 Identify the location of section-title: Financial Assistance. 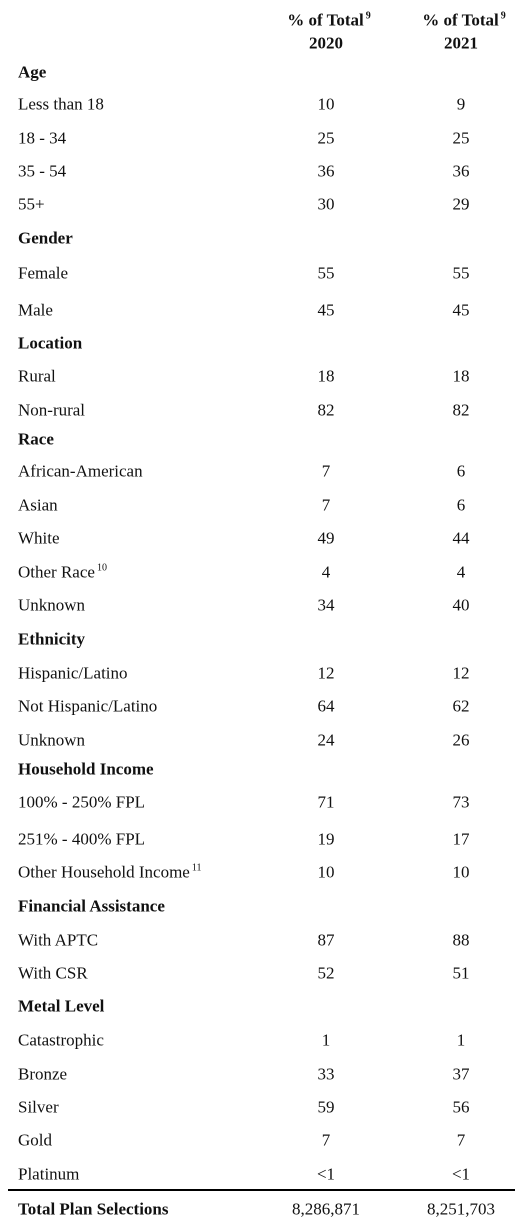
(91, 906).